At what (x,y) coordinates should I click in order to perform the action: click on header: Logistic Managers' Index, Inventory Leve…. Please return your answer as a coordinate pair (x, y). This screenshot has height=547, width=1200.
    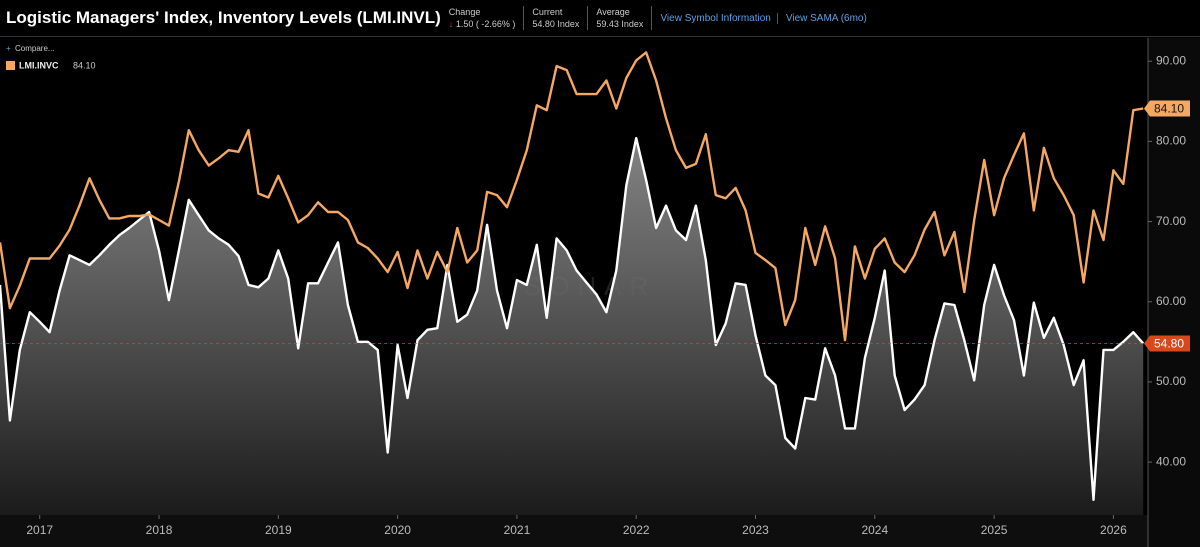
    Looking at the image, I should click on (600, 18).